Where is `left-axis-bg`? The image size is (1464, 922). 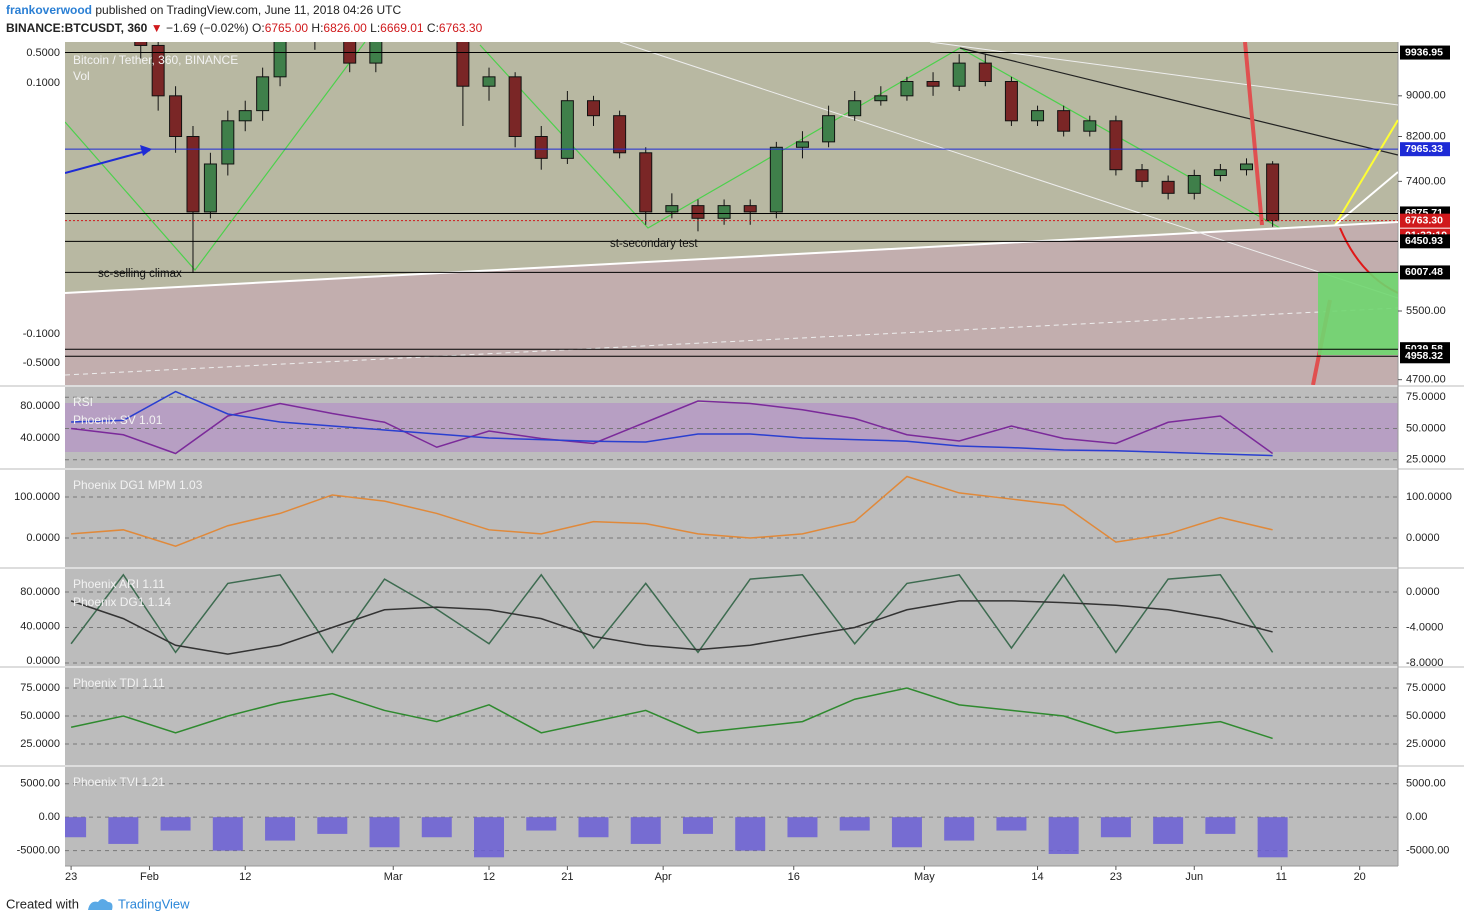
left-axis-bg is located at coordinates (32, 454).